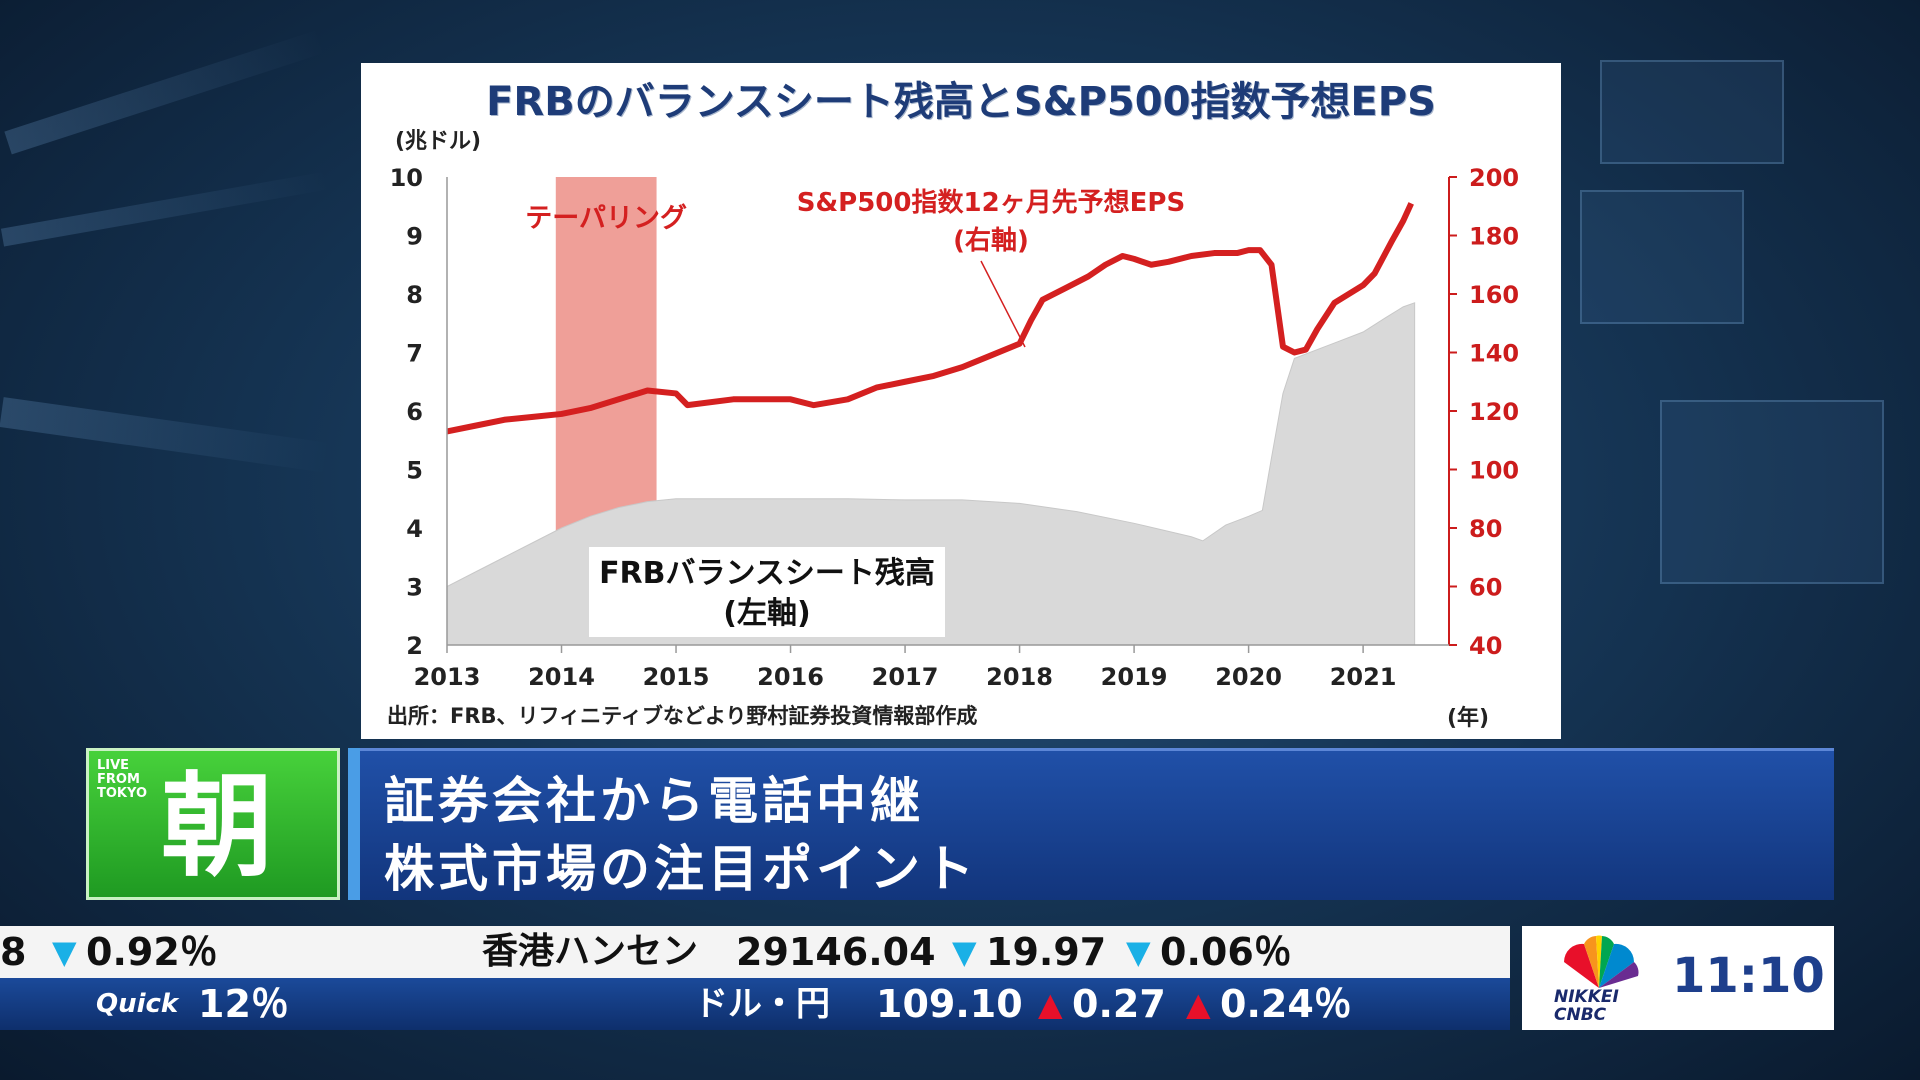 The height and width of the screenshot is (1080, 1920). Describe the element at coordinates (930, 318) in the screenshot. I see `eps-line` at that location.